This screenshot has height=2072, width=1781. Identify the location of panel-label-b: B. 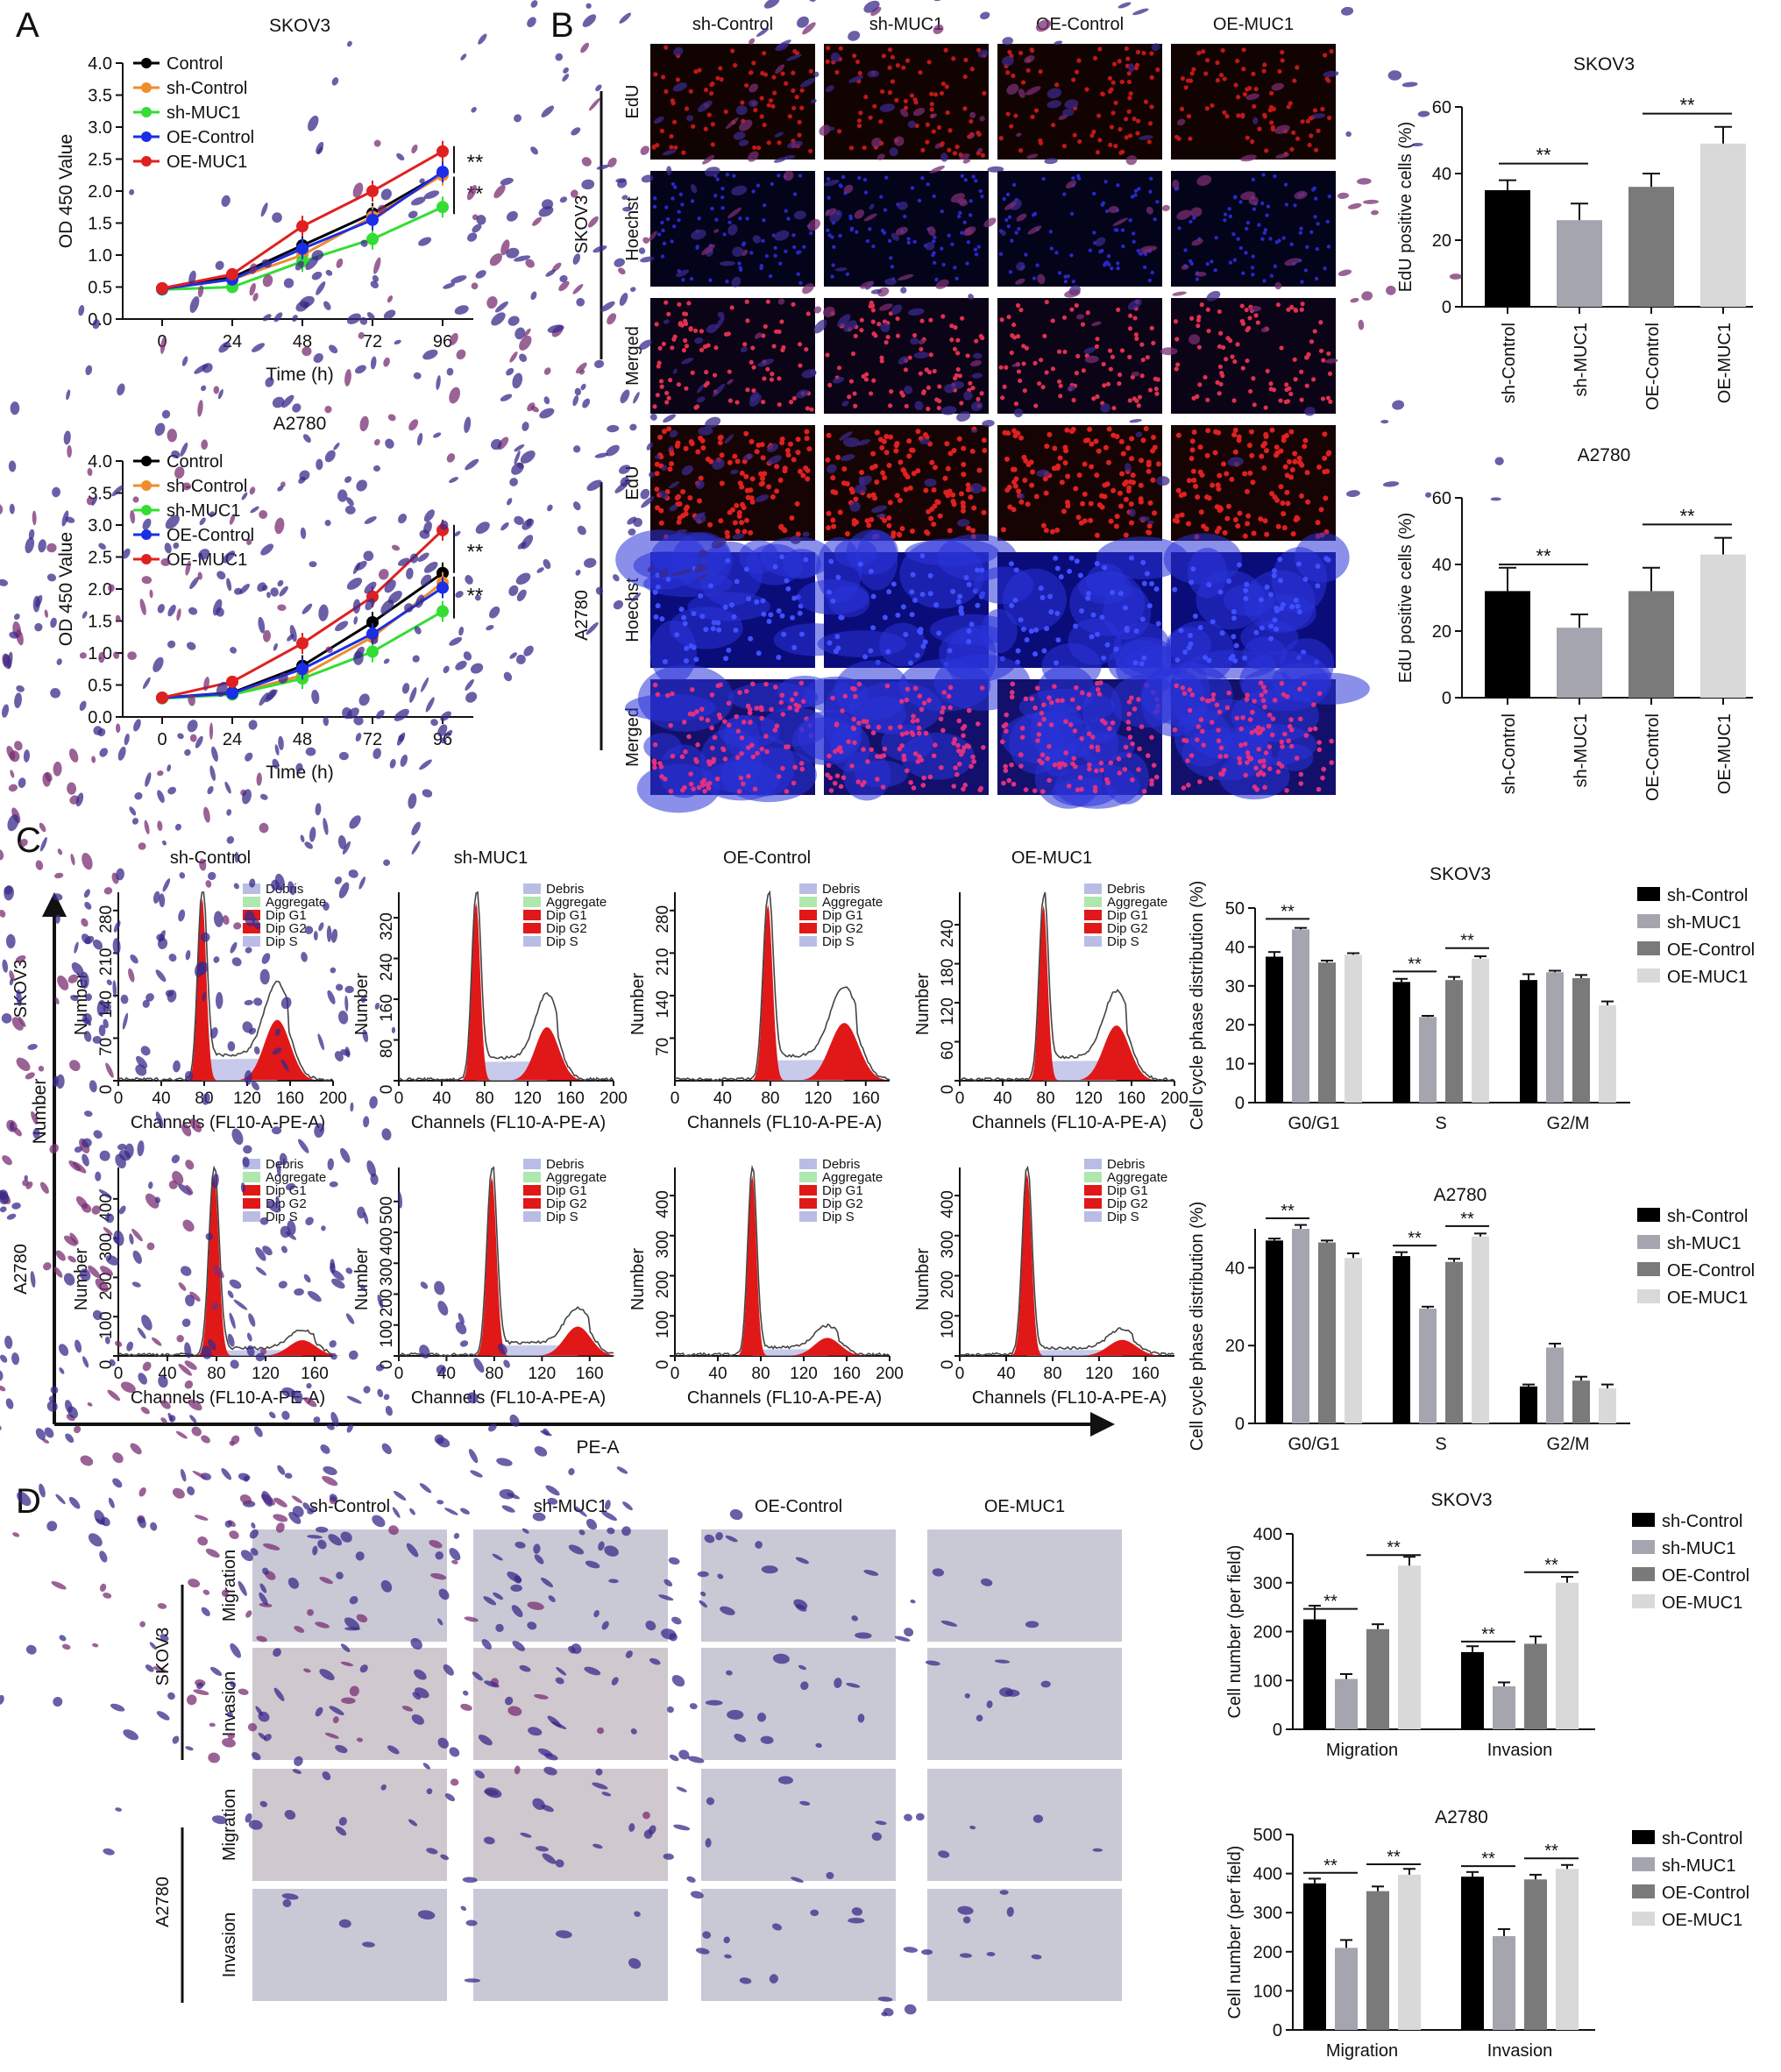
(562, 25).